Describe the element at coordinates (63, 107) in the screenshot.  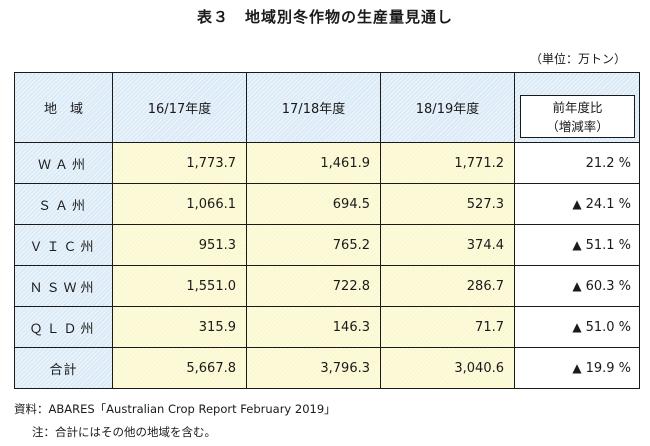
I see `header-region: 地 域` at that location.